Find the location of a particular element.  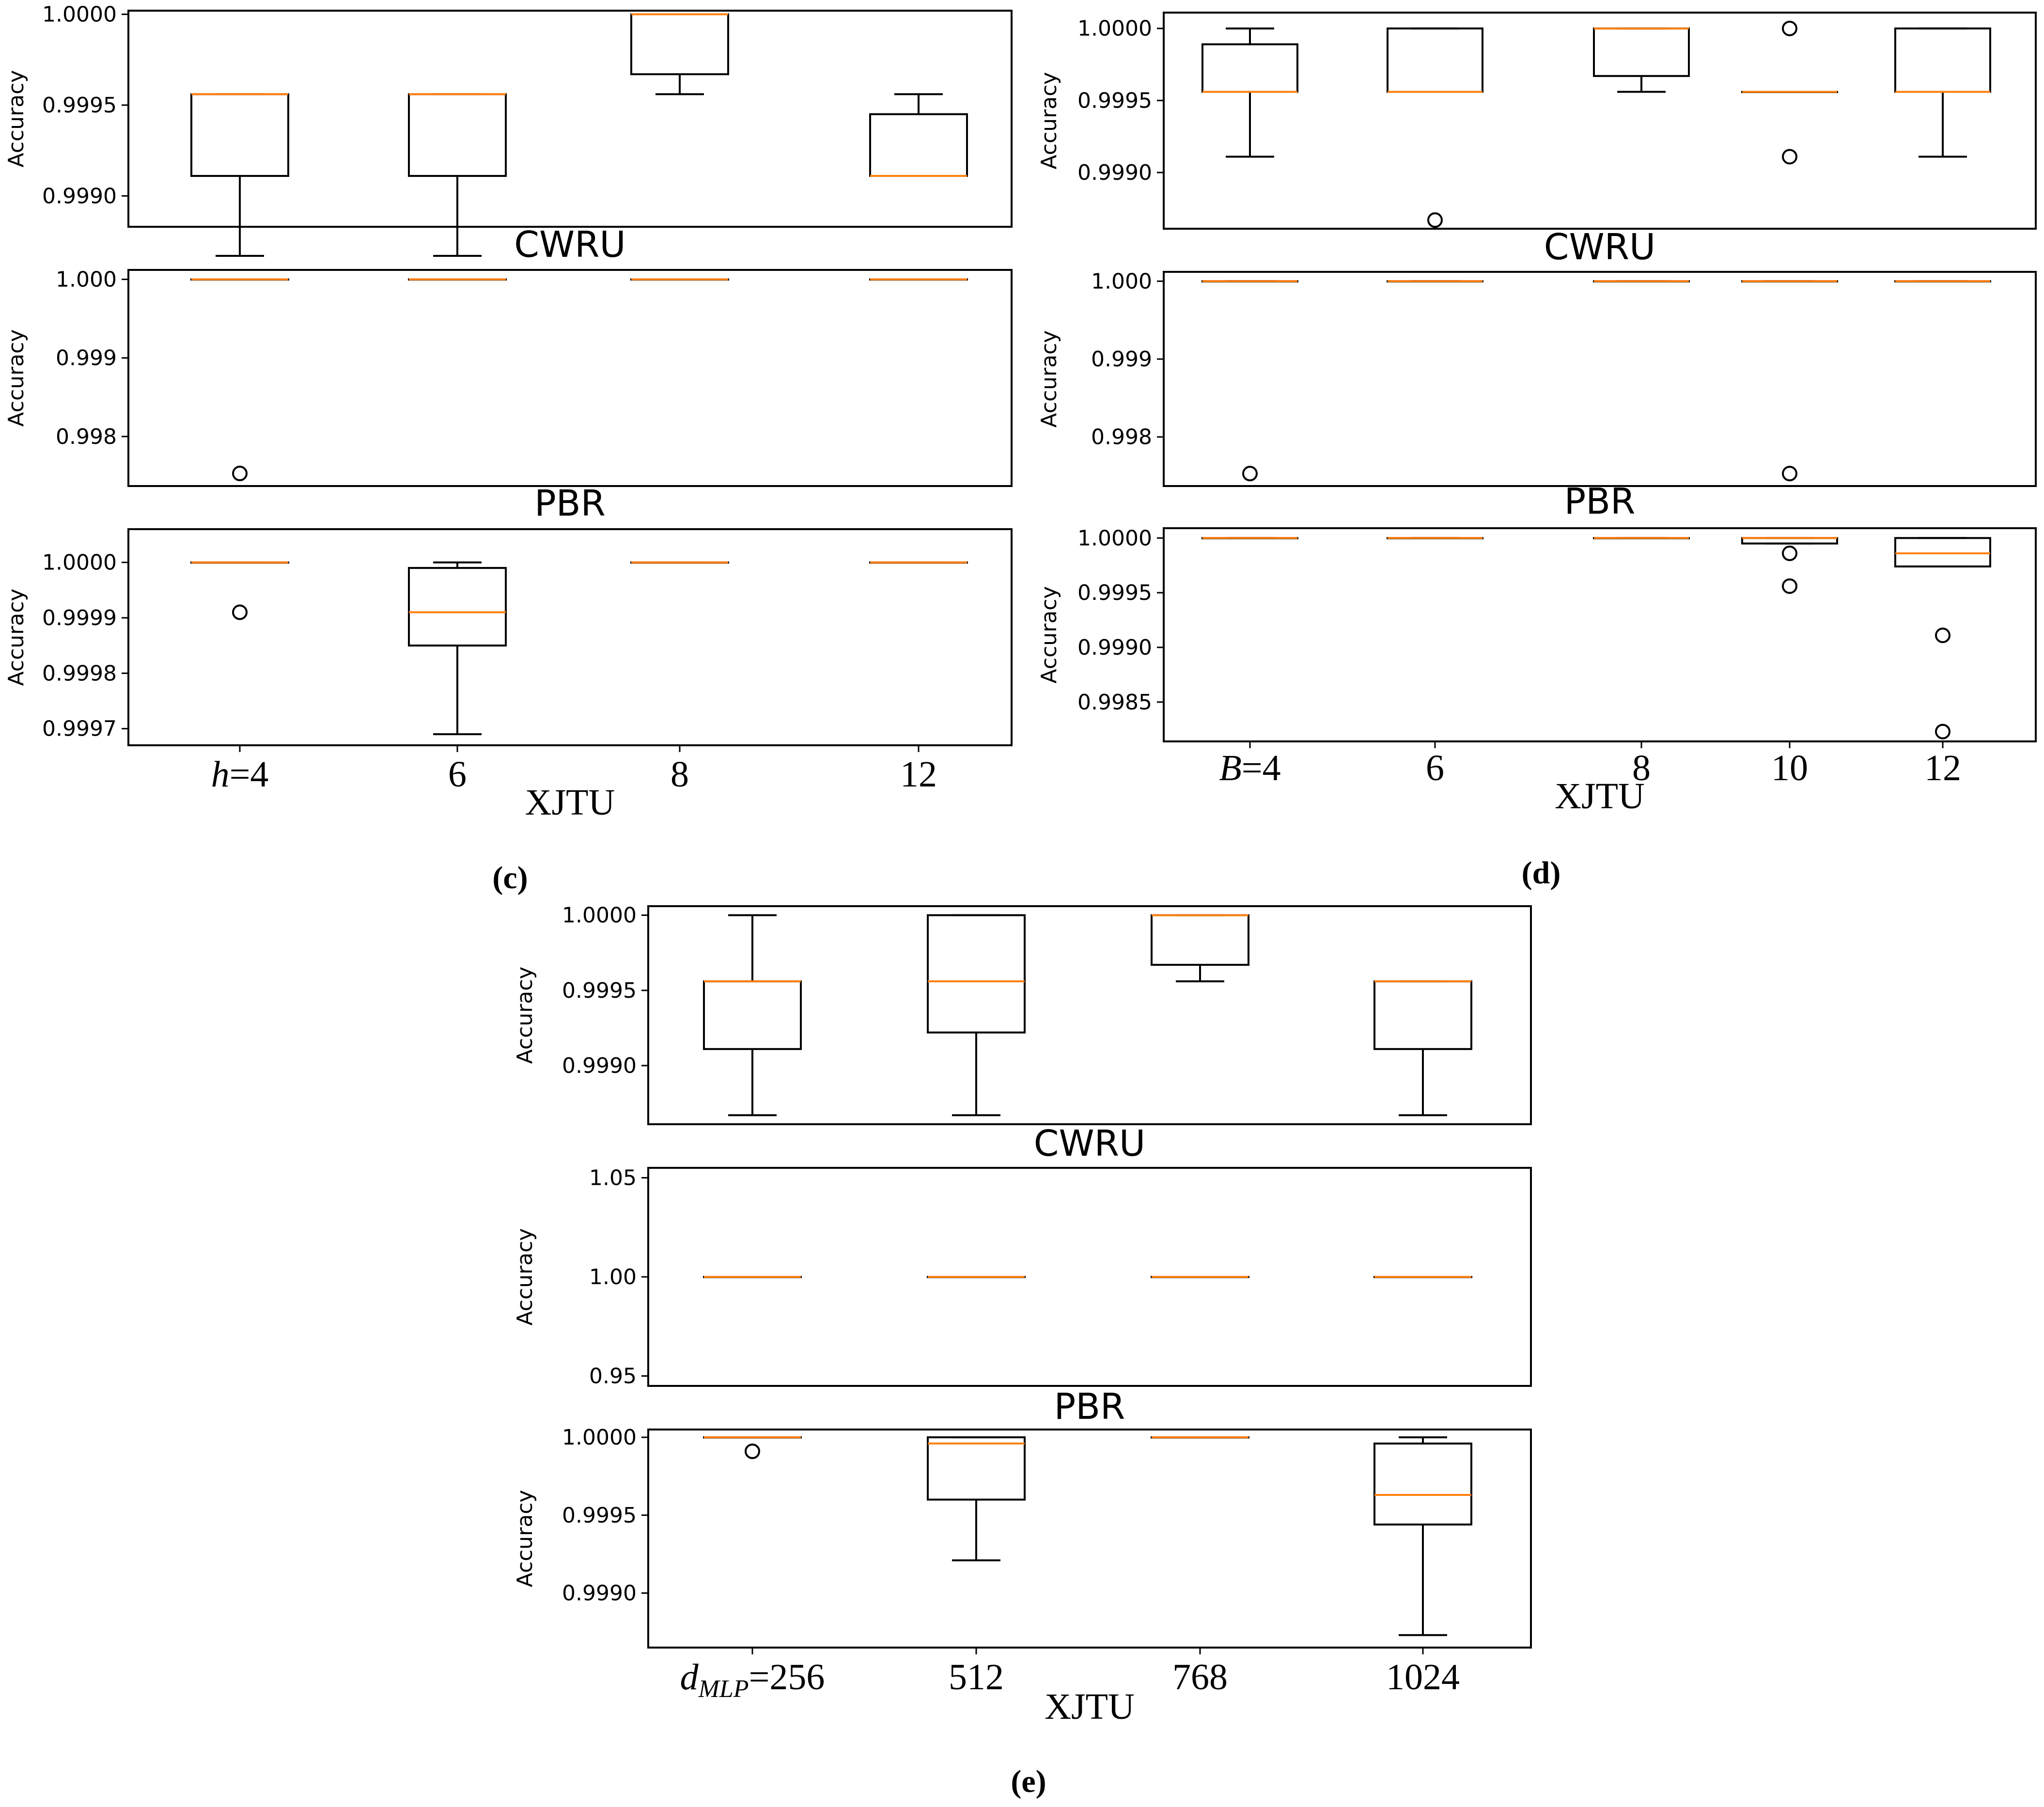

category-label: 6 is located at coordinates (457, 774).